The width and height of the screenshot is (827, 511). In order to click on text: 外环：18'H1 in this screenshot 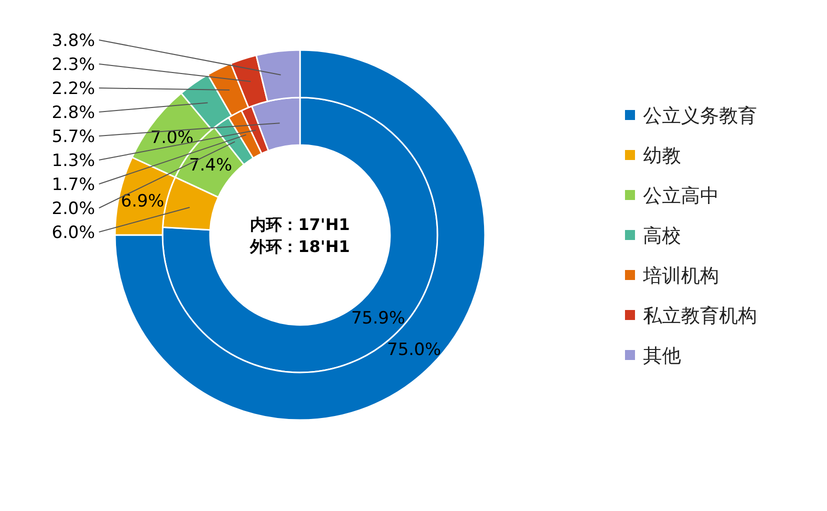, I will do `click(299, 246)`.